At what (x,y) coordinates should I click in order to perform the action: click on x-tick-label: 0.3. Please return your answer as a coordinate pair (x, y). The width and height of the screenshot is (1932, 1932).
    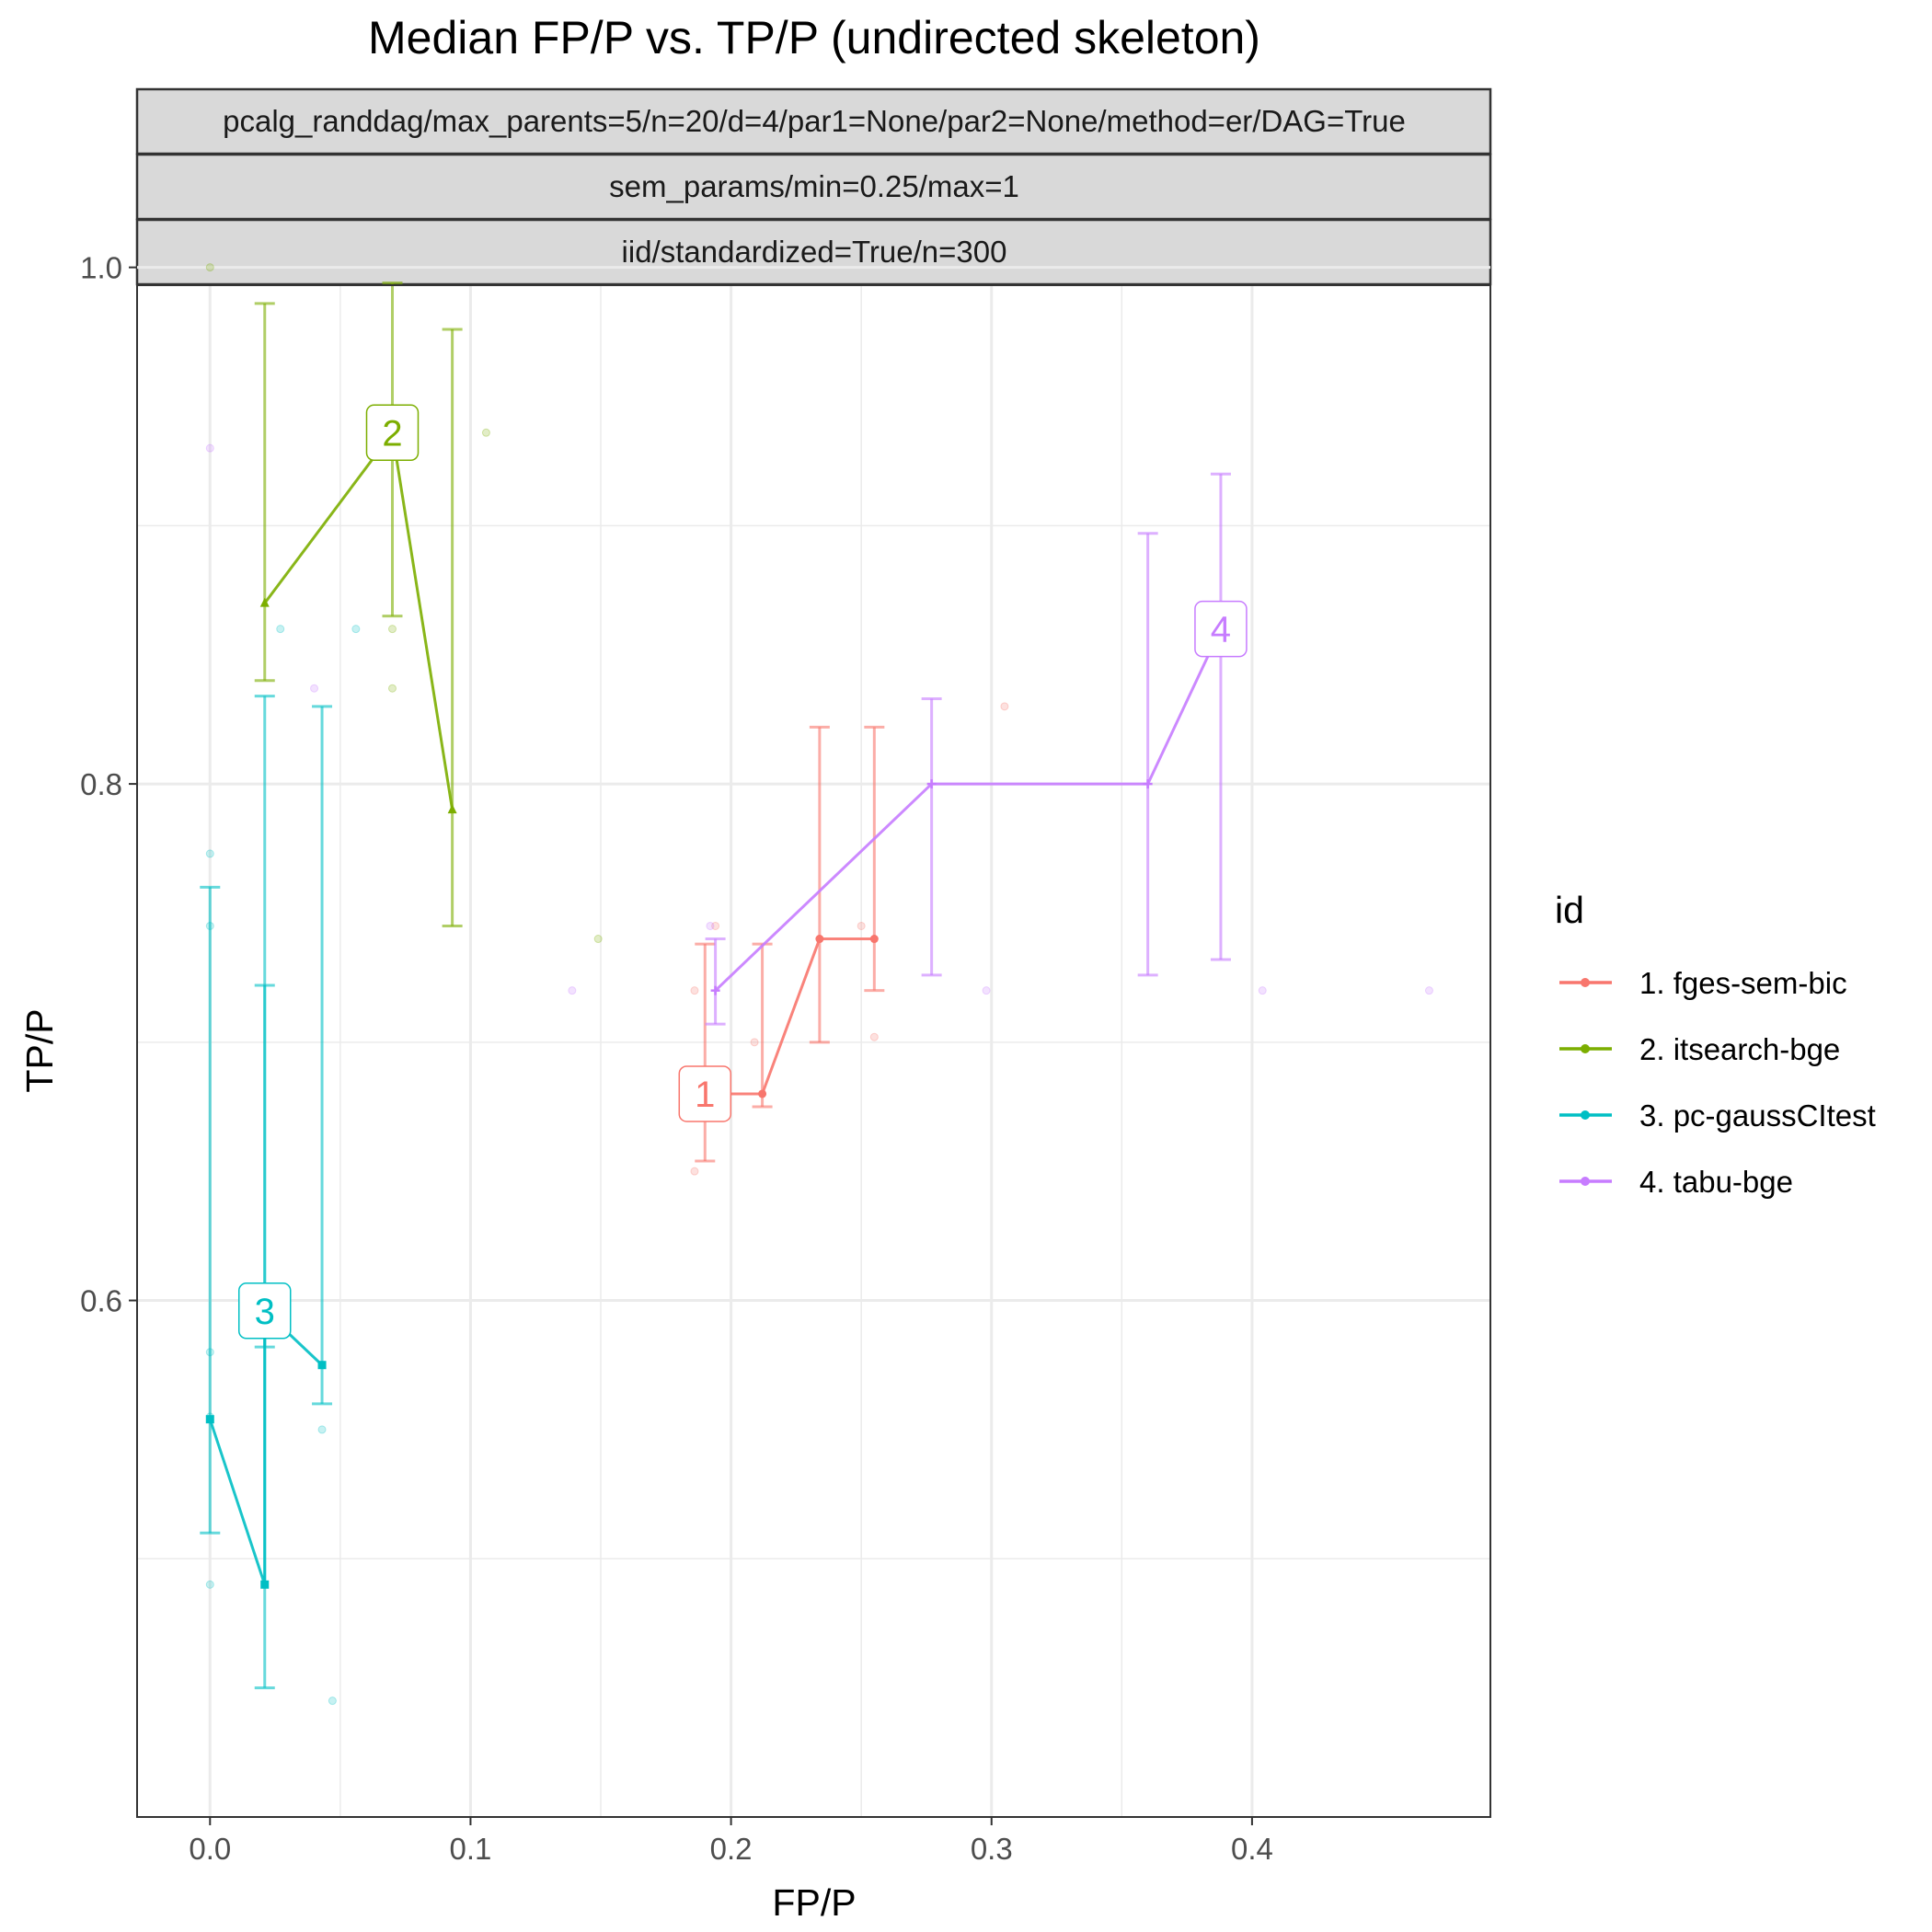
    Looking at the image, I should click on (992, 1849).